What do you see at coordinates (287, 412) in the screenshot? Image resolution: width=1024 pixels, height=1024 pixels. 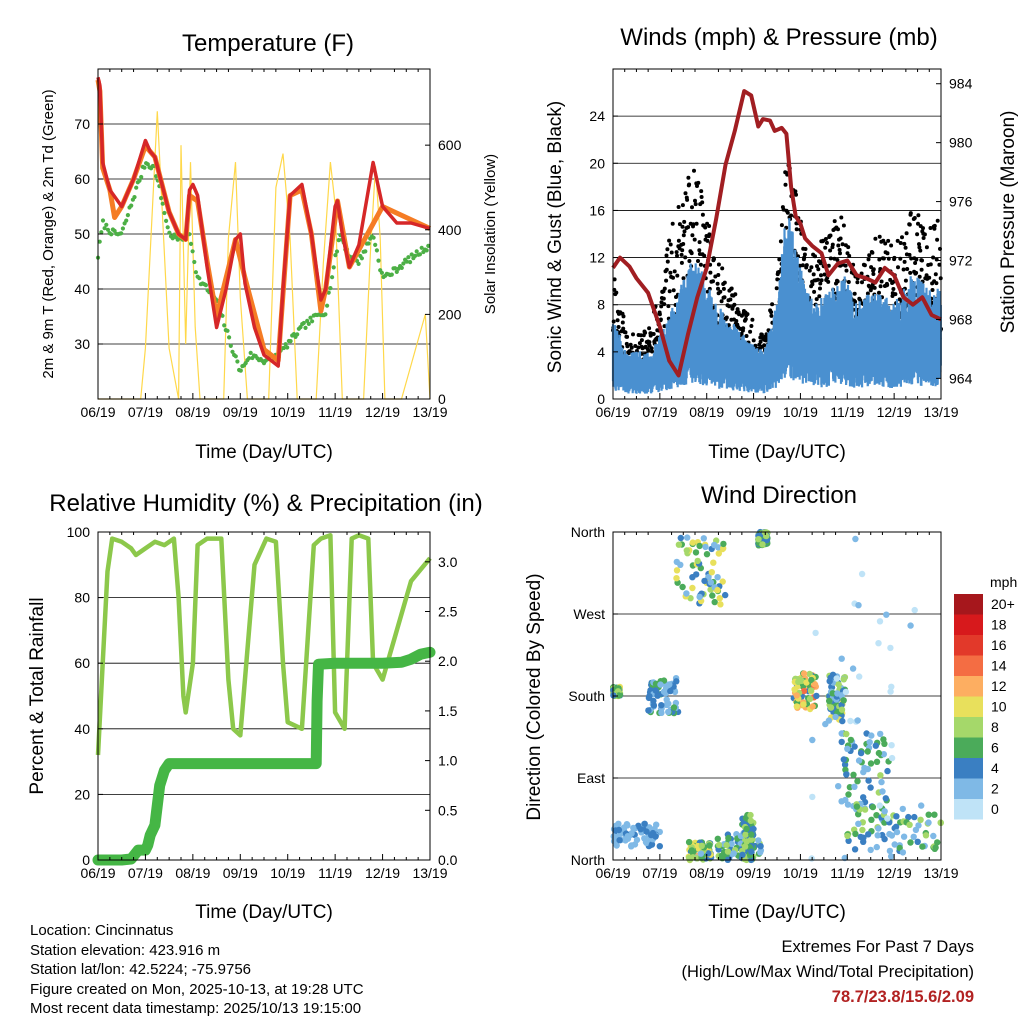 I see `x-tick-label: 10/19` at bounding box center [287, 412].